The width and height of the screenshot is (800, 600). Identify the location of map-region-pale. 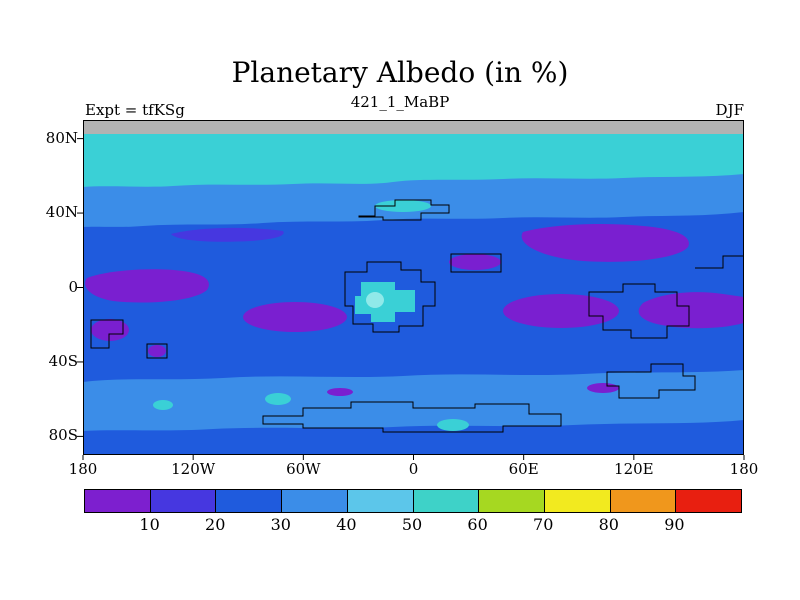
(375, 300).